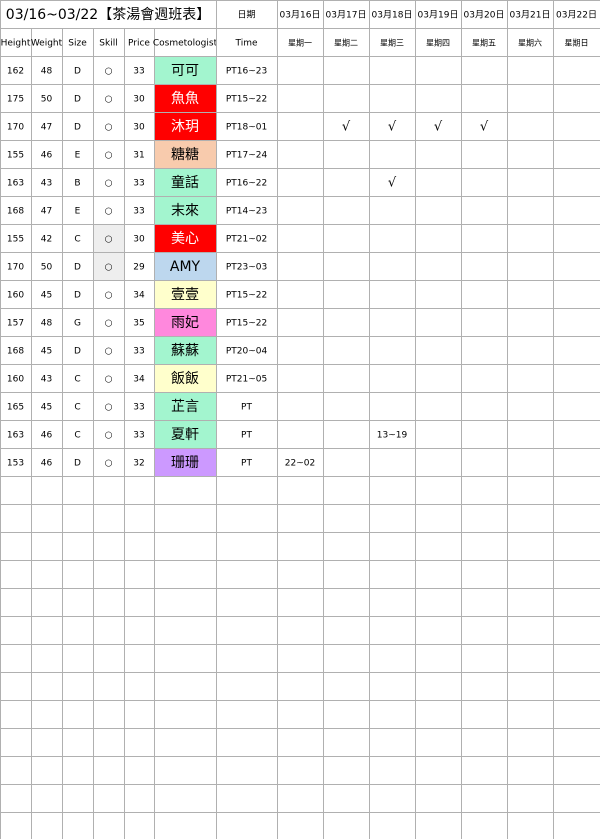 This screenshot has width=600, height=839. I want to click on weekday: 星期二, so click(346, 43).